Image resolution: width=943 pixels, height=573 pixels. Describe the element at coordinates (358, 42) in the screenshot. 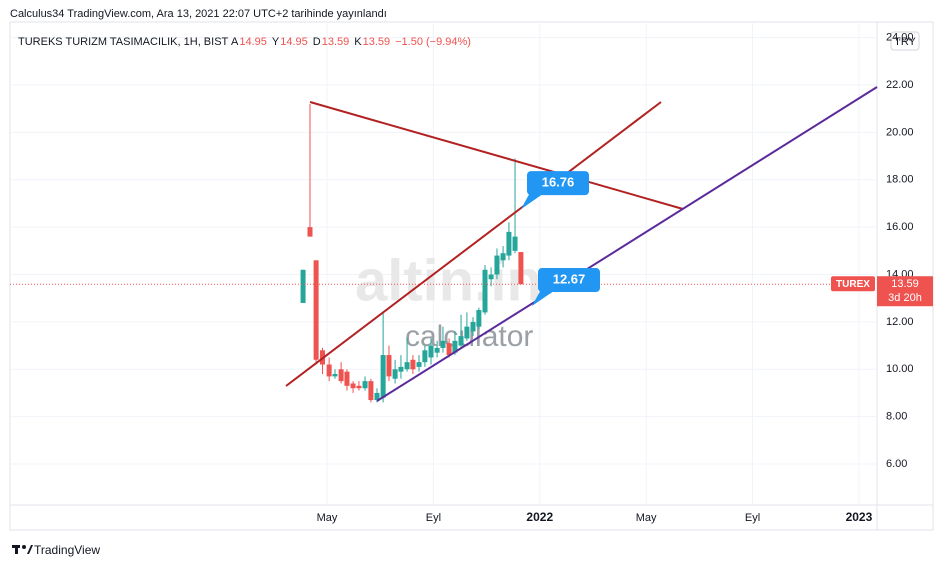

I see `legend-key: K` at that location.